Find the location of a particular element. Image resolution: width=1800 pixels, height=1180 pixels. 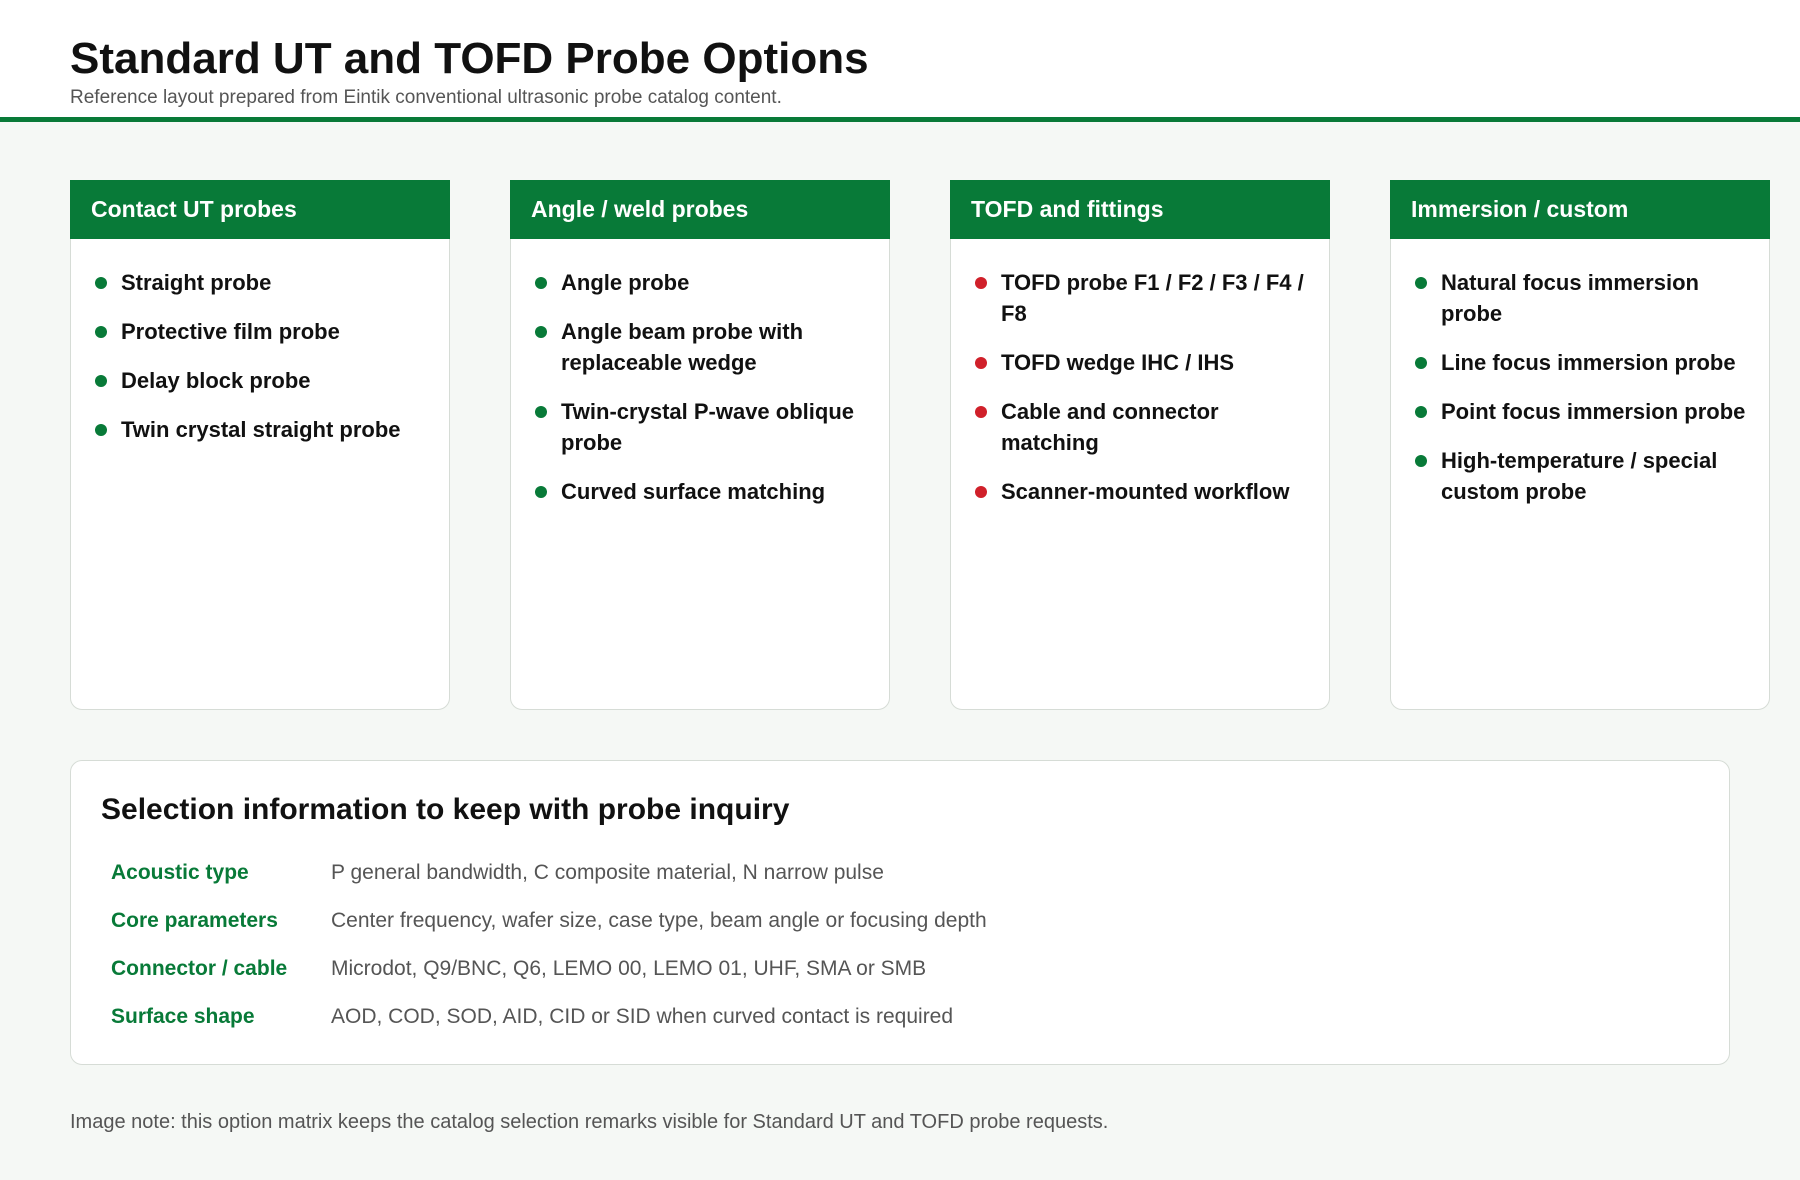

page-title: Standard UT and TOFD Probe Options is located at coordinates (469, 58).